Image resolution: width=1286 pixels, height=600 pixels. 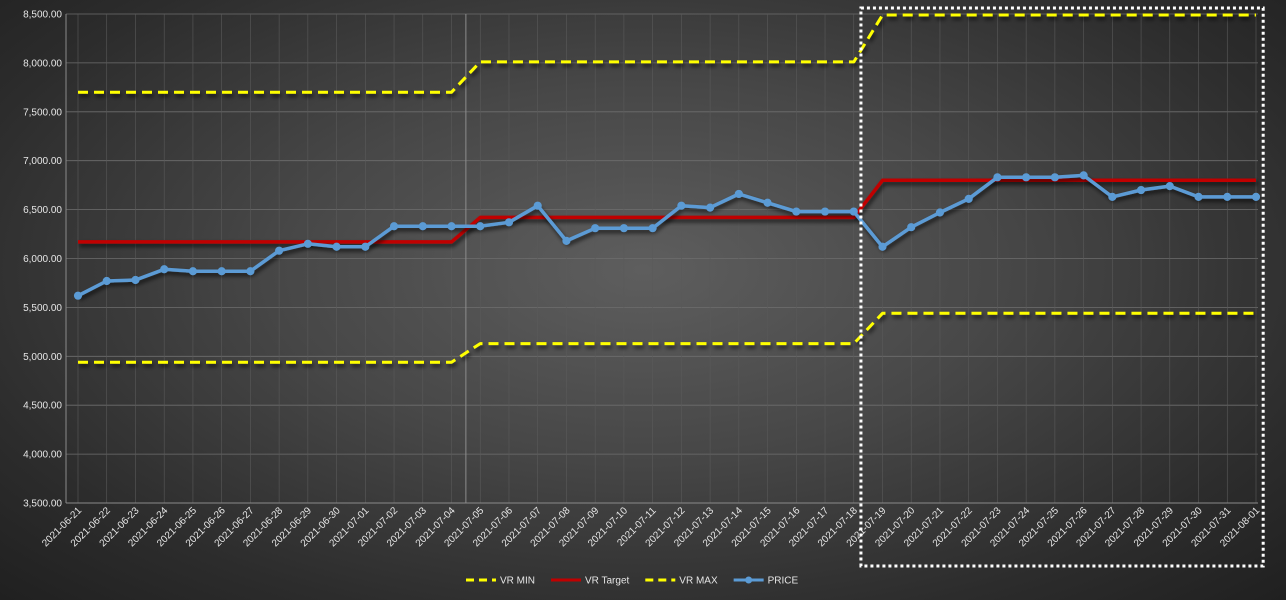 I want to click on y-tick-label: 5,500.00, so click(x=42, y=308).